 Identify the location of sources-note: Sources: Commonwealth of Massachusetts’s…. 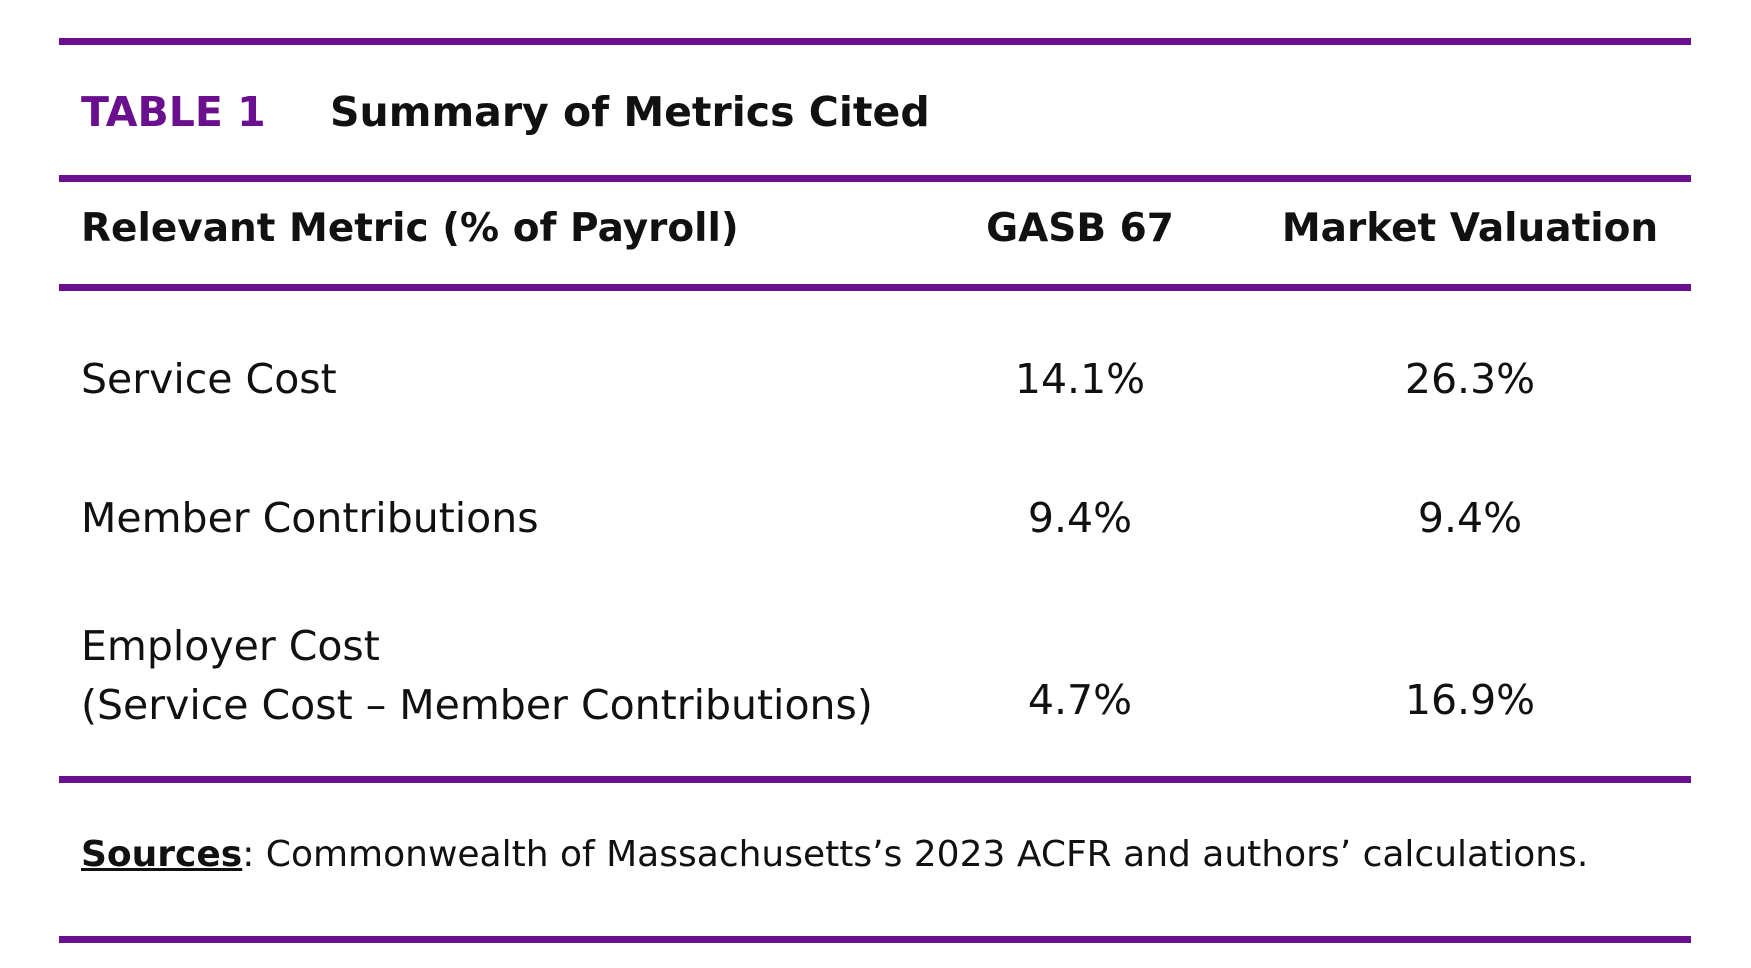
(834, 854).